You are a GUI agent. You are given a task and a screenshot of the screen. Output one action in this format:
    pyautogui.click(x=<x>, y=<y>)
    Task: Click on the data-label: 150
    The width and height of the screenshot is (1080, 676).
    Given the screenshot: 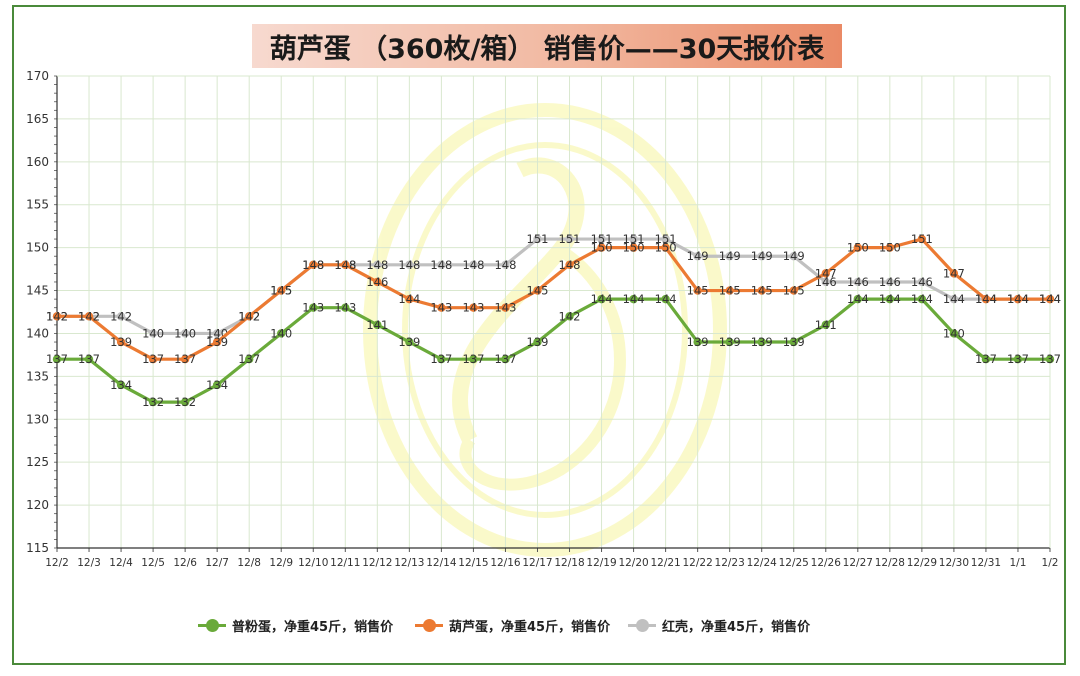 What is the action you would take?
    pyautogui.click(x=666, y=248)
    